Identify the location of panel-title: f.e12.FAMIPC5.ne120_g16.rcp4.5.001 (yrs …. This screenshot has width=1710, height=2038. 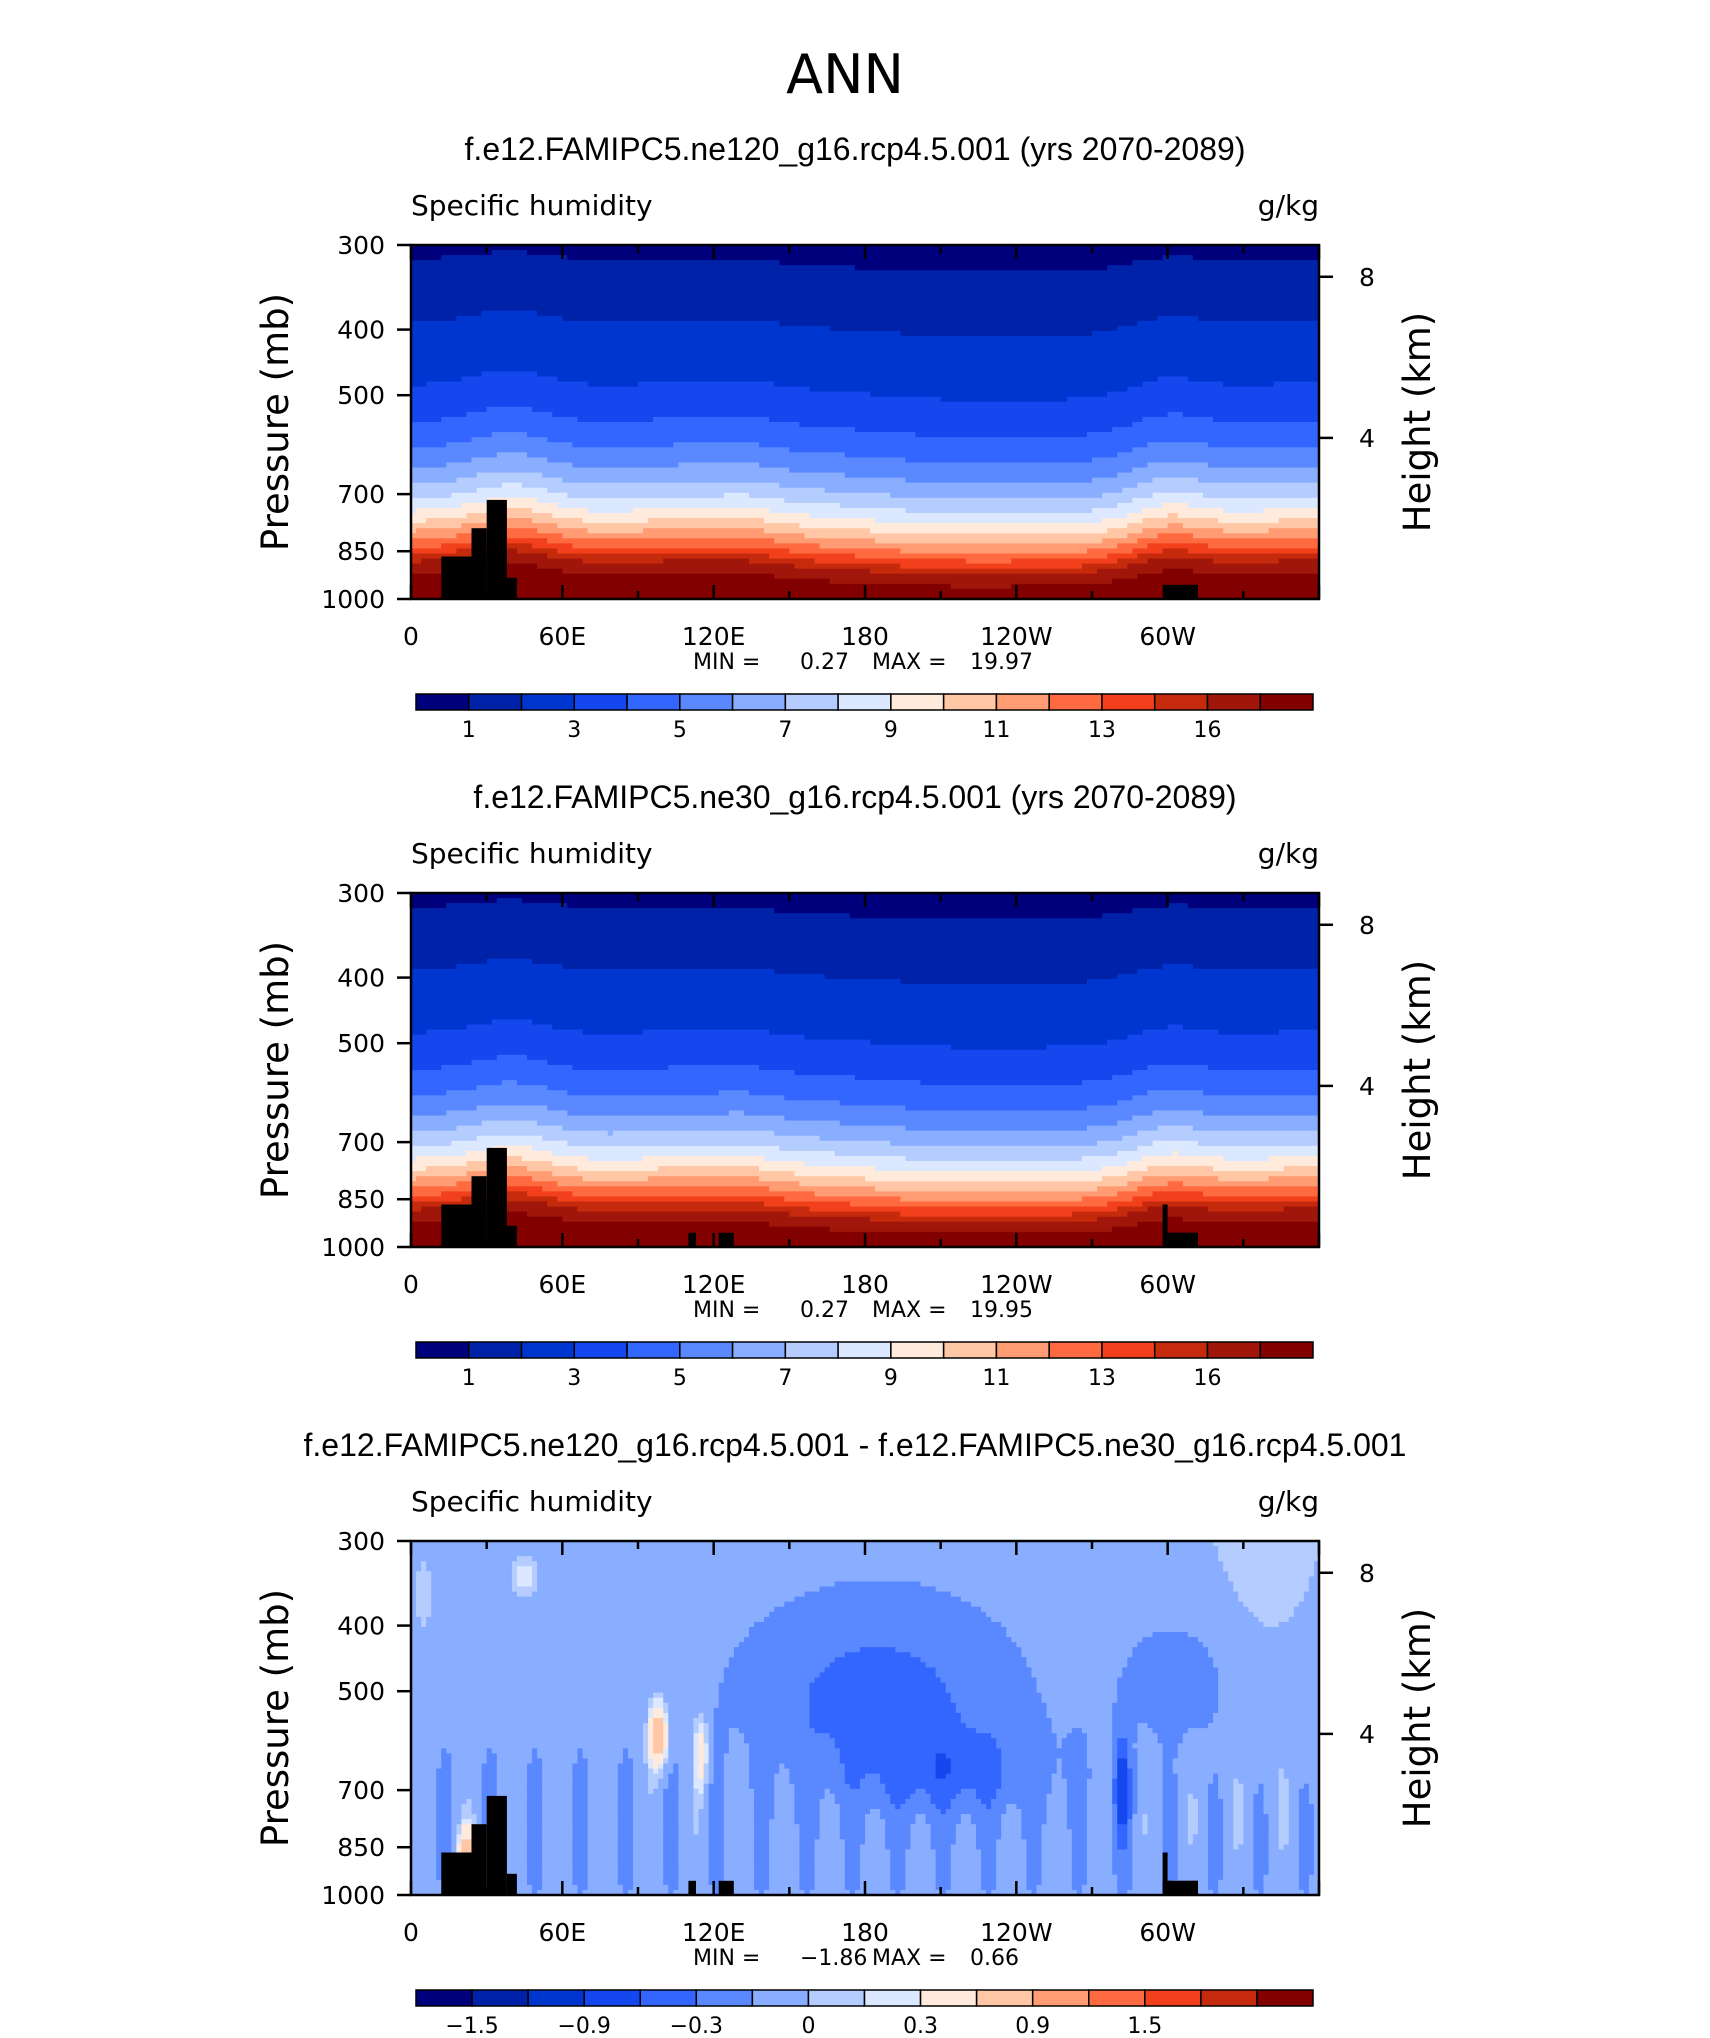
(855, 149).